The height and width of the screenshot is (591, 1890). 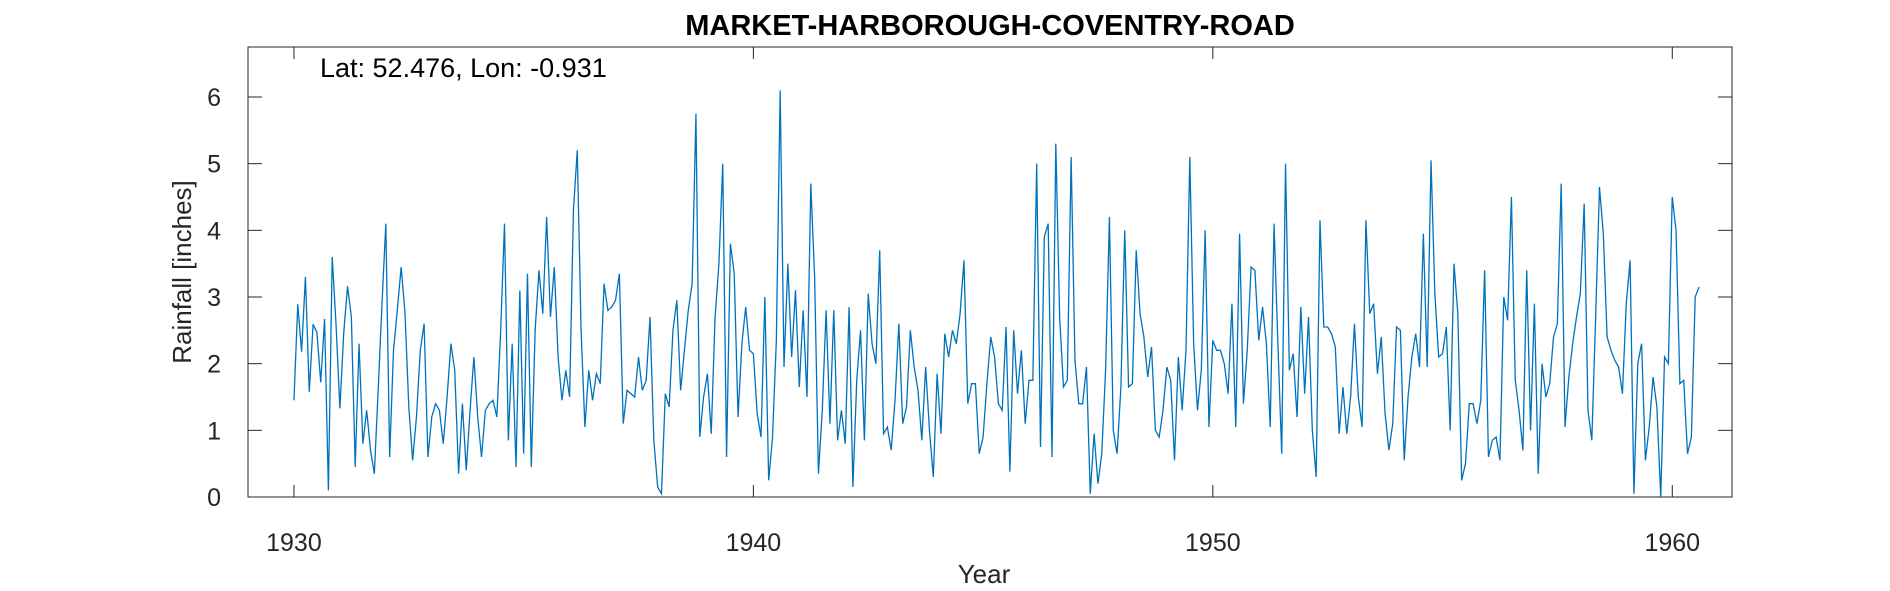 I want to click on y-tick-label: 3, so click(x=214, y=298).